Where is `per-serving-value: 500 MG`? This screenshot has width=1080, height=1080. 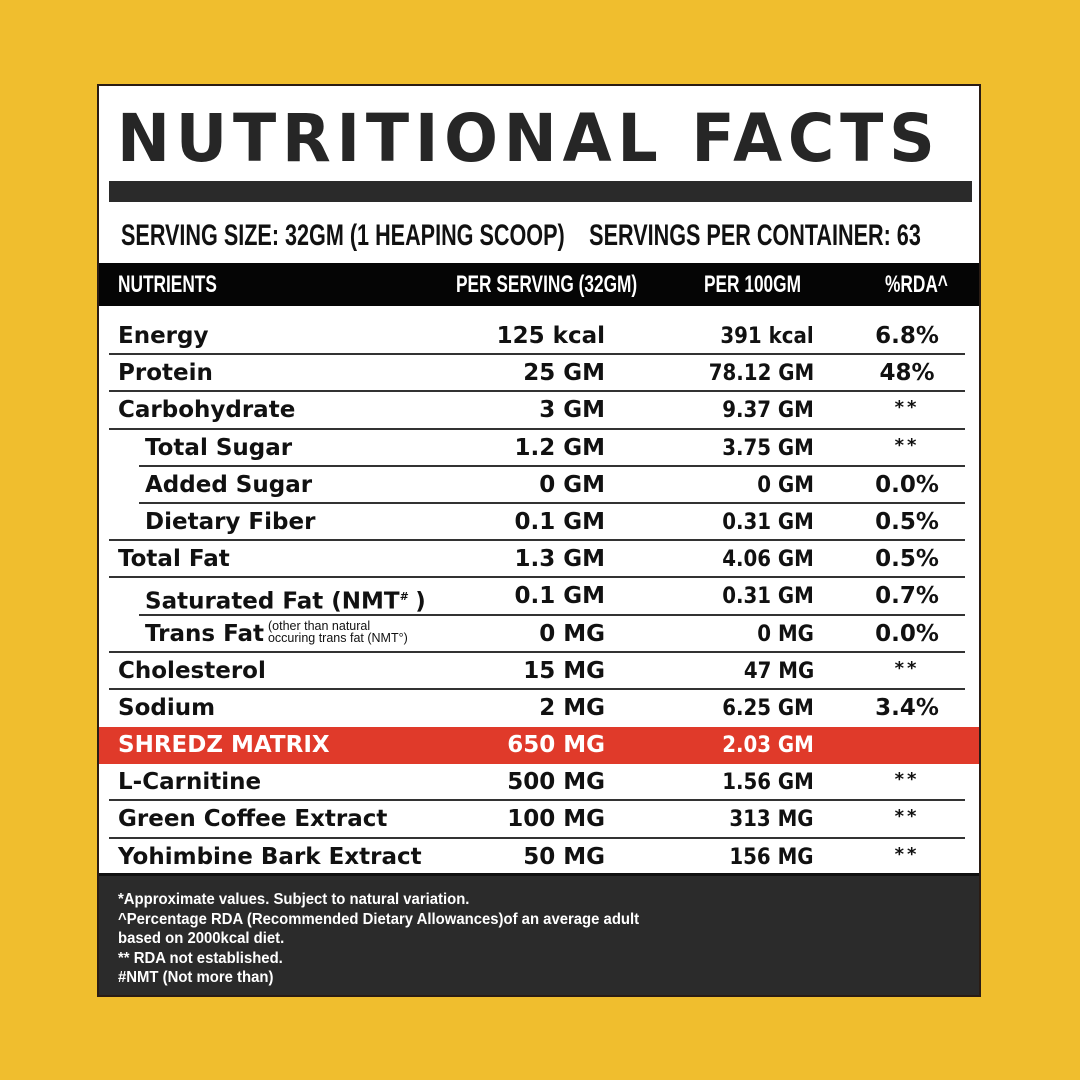 per-serving-value: 500 MG is located at coordinates (556, 782).